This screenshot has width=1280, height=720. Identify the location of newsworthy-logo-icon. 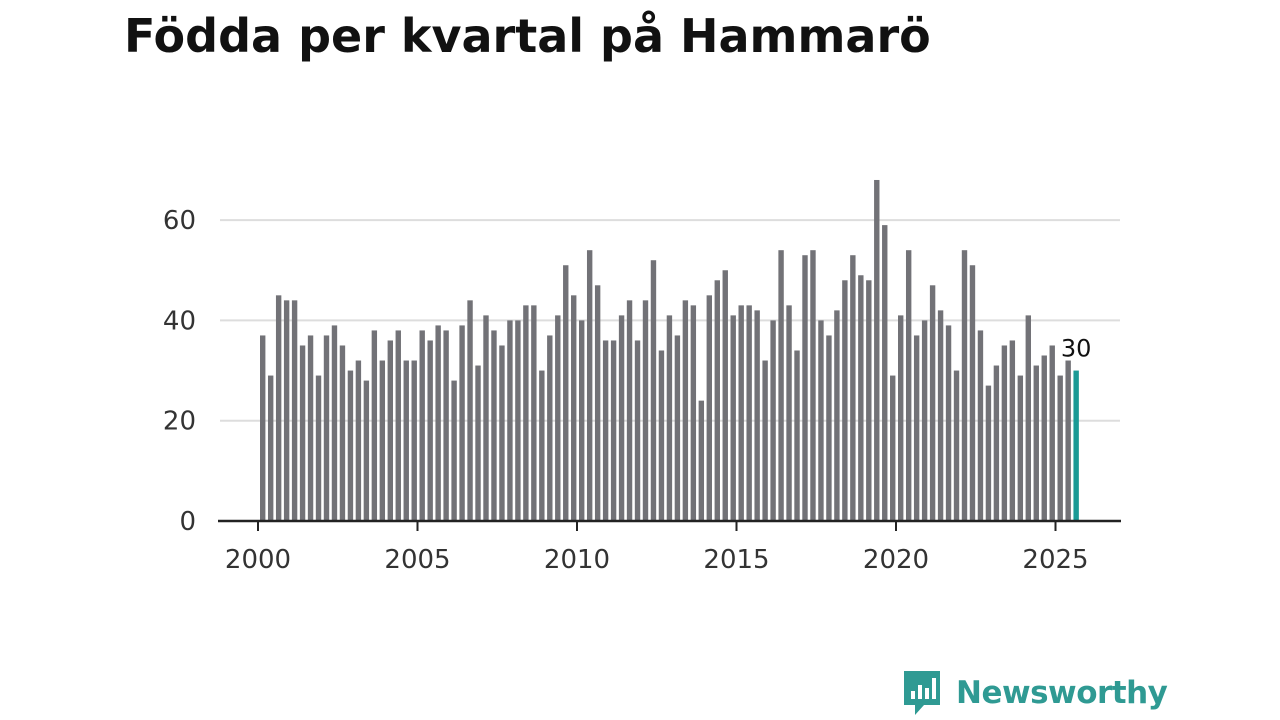
(922, 693).